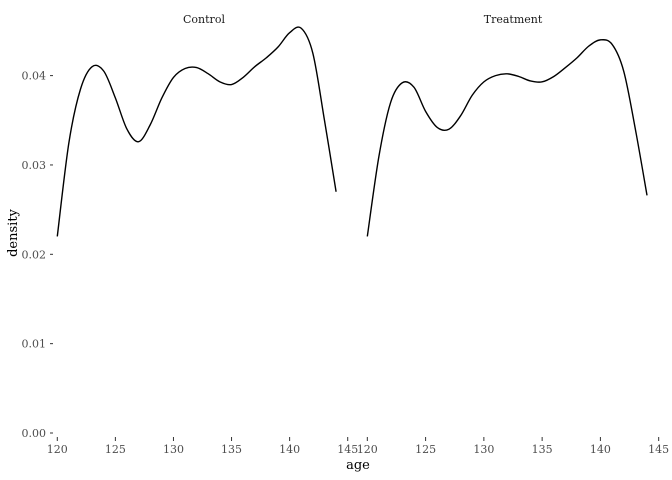 The width and height of the screenshot is (672, 480). What do you see at coordinates (34, 254) in the screenshot?
I see `y-tick-label-2: 0.02` at bounding box center [34, 254].